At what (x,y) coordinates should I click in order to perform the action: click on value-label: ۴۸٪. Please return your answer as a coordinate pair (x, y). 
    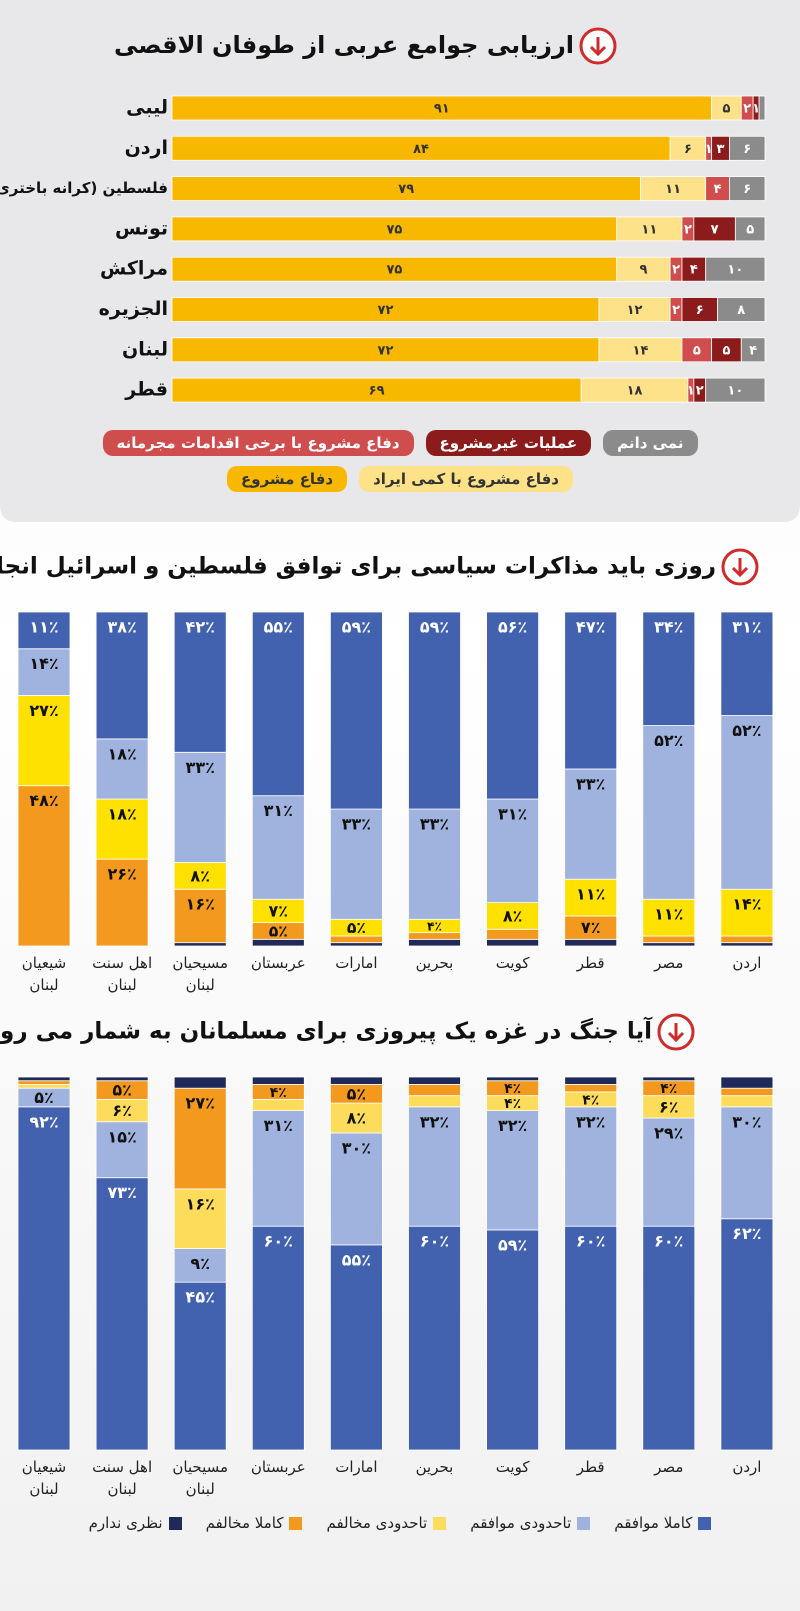
    Looking at the image, I should click on (43, 800).